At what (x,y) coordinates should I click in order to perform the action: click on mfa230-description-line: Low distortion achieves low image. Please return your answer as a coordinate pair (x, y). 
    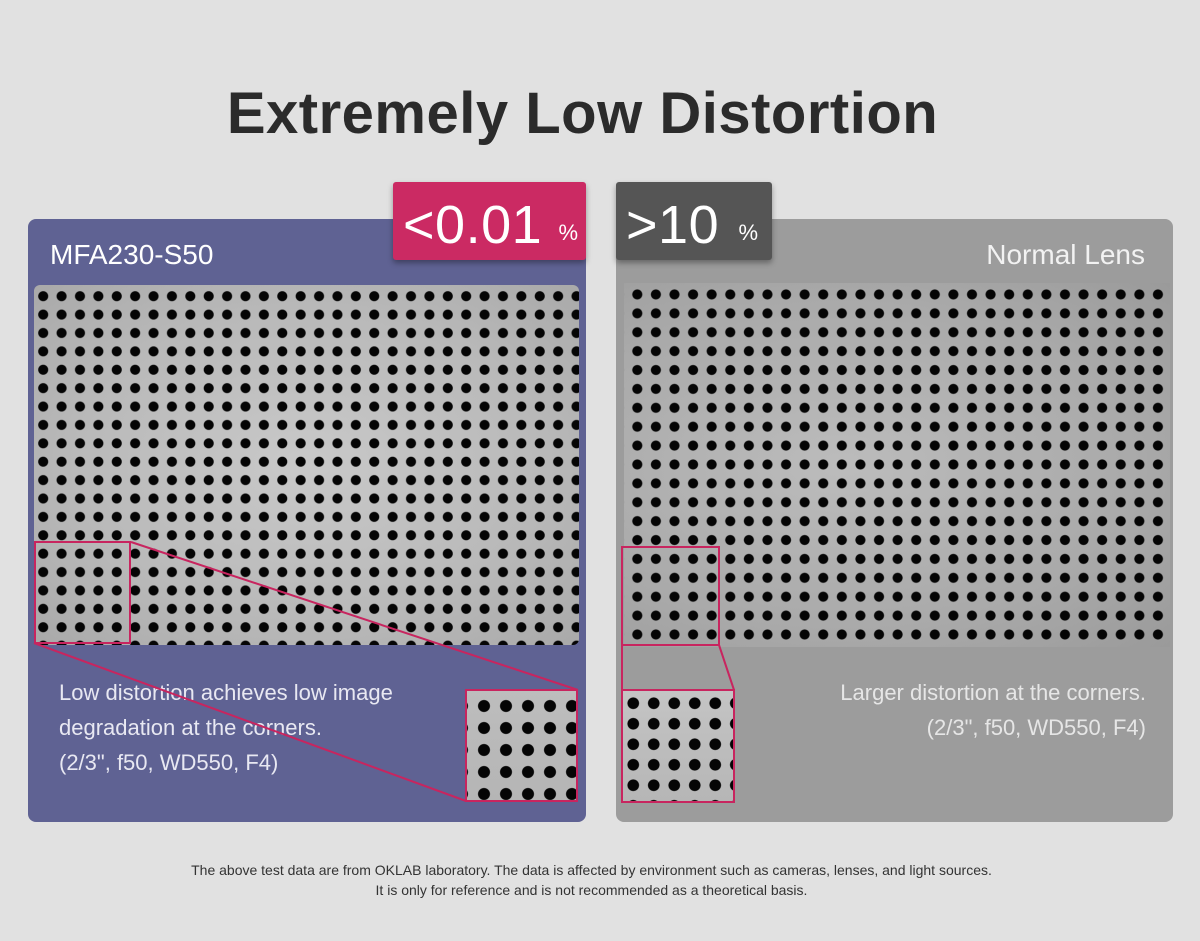
    Looking at the image, I should click on (226, 692).